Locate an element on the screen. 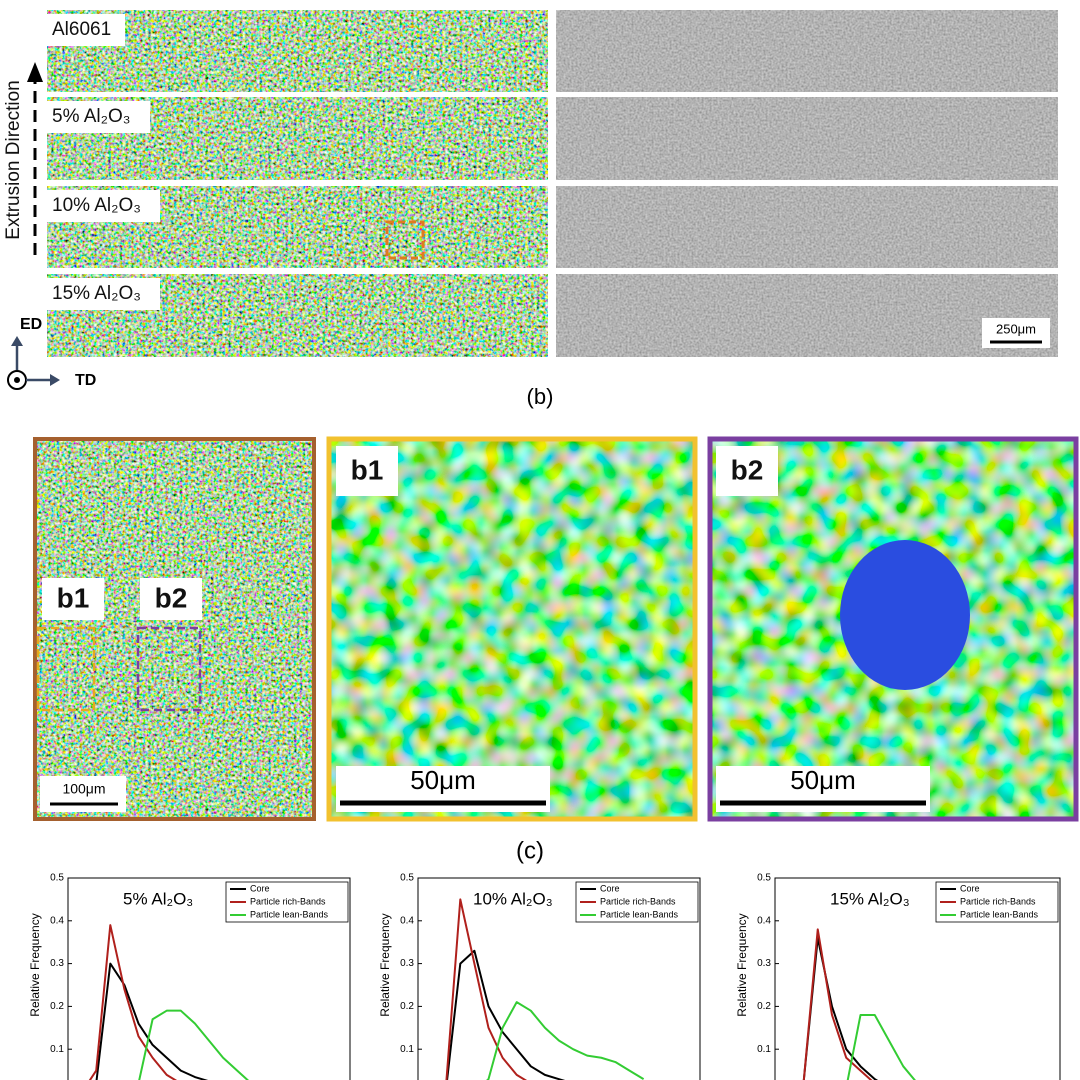 The image size is (1080, 1080). b2-panel: b2 50μm is located at coordinates (893, 629).